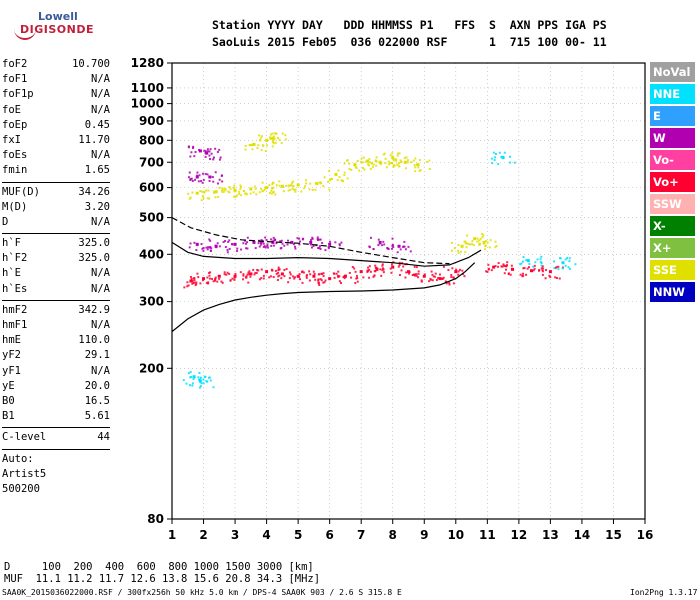 The height and width of the screenshot is (600, 700). What do you see at coordinates (147, 63) in the screenshot?
I see `y-tick-label: 1280` at bounding box center [147, 63].